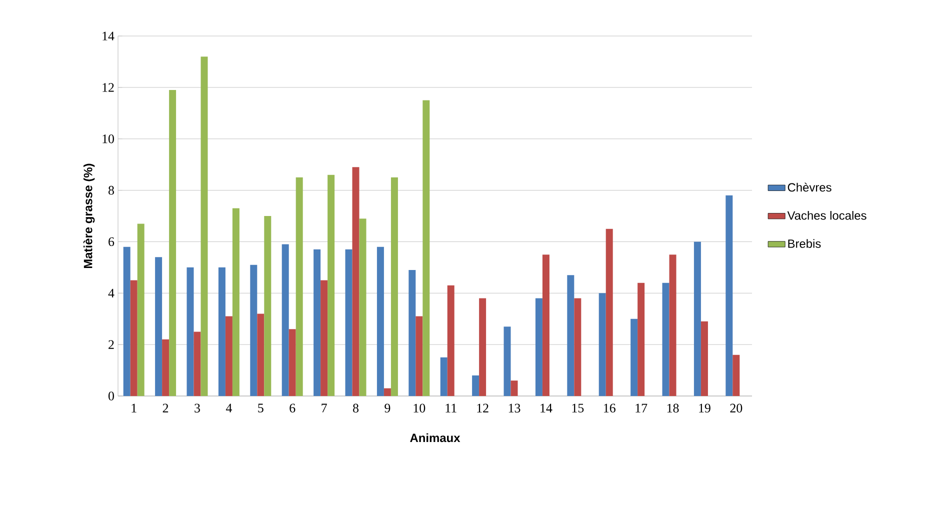 The image size is (929, 516). What do you see at coordinates (324, 408) in the screenshot?
I see `x-tick-label: 7` at bounding box center [324, 408].